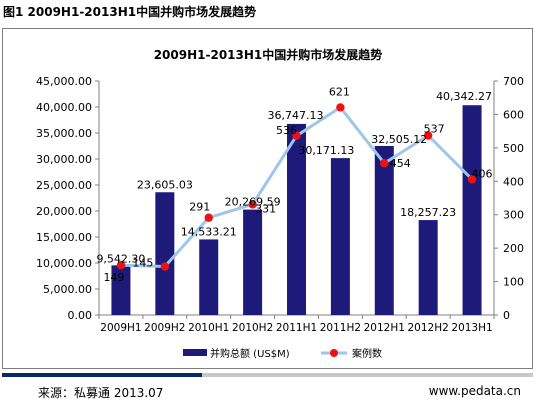 This screenshot has width=537, height=414. I want to click on y-left-tick-label: 20,000.00, so click(64, 211).